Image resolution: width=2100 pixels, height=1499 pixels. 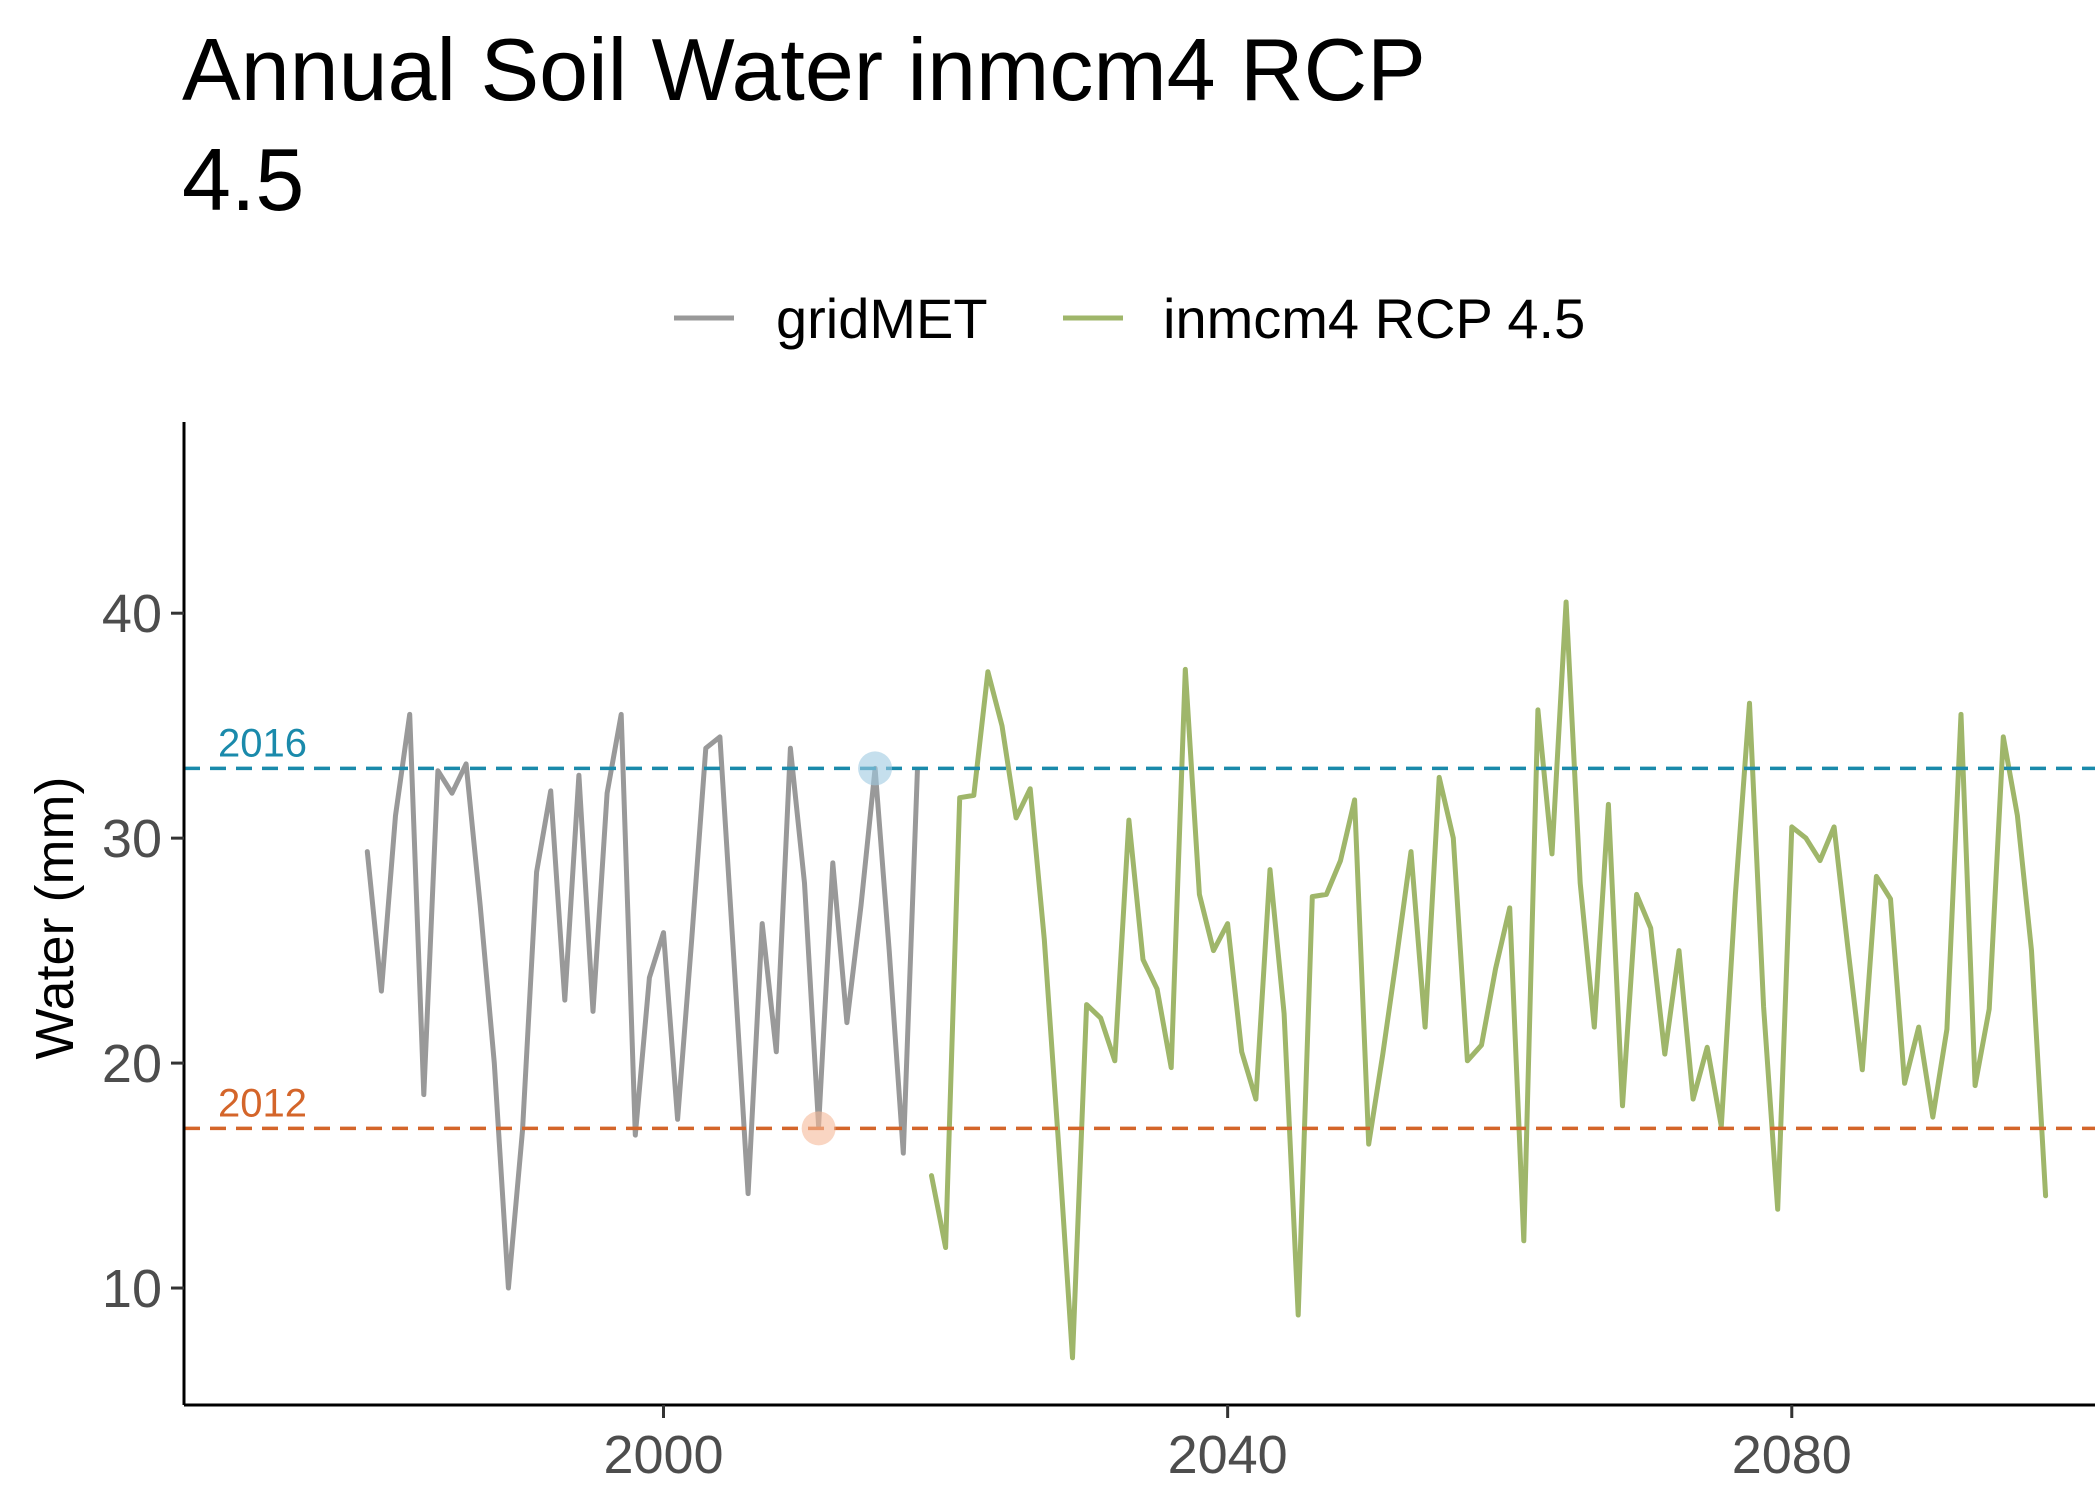 I want to click on x-tick-label: 2080, so click(x=1792, y=1455).